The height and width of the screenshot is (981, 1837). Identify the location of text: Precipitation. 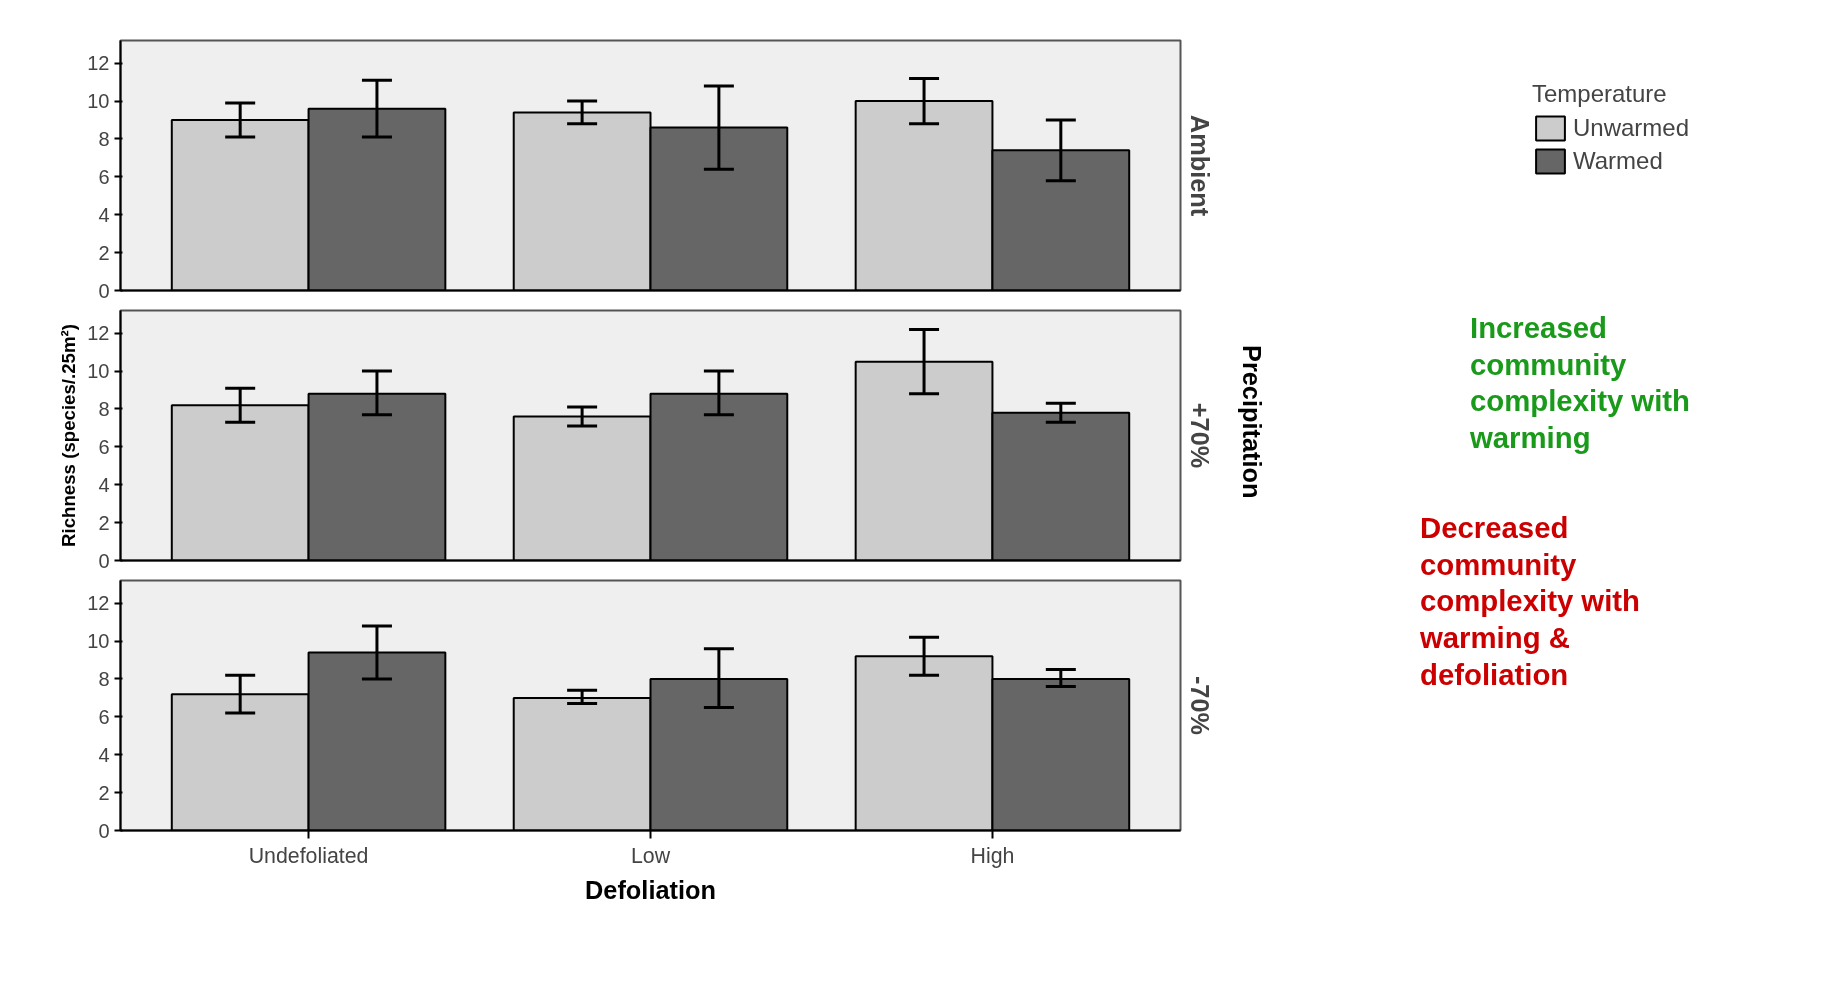
(1252, 422).